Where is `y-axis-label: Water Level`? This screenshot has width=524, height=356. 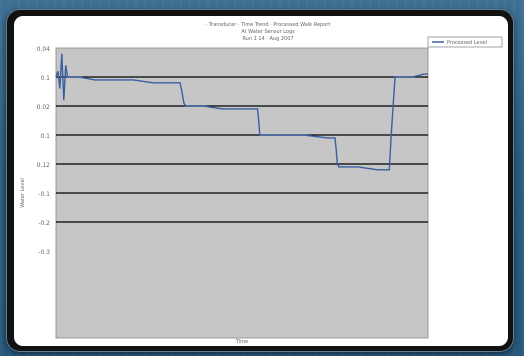 y-axis-label: Water Level is located at coordinates (23, 193).